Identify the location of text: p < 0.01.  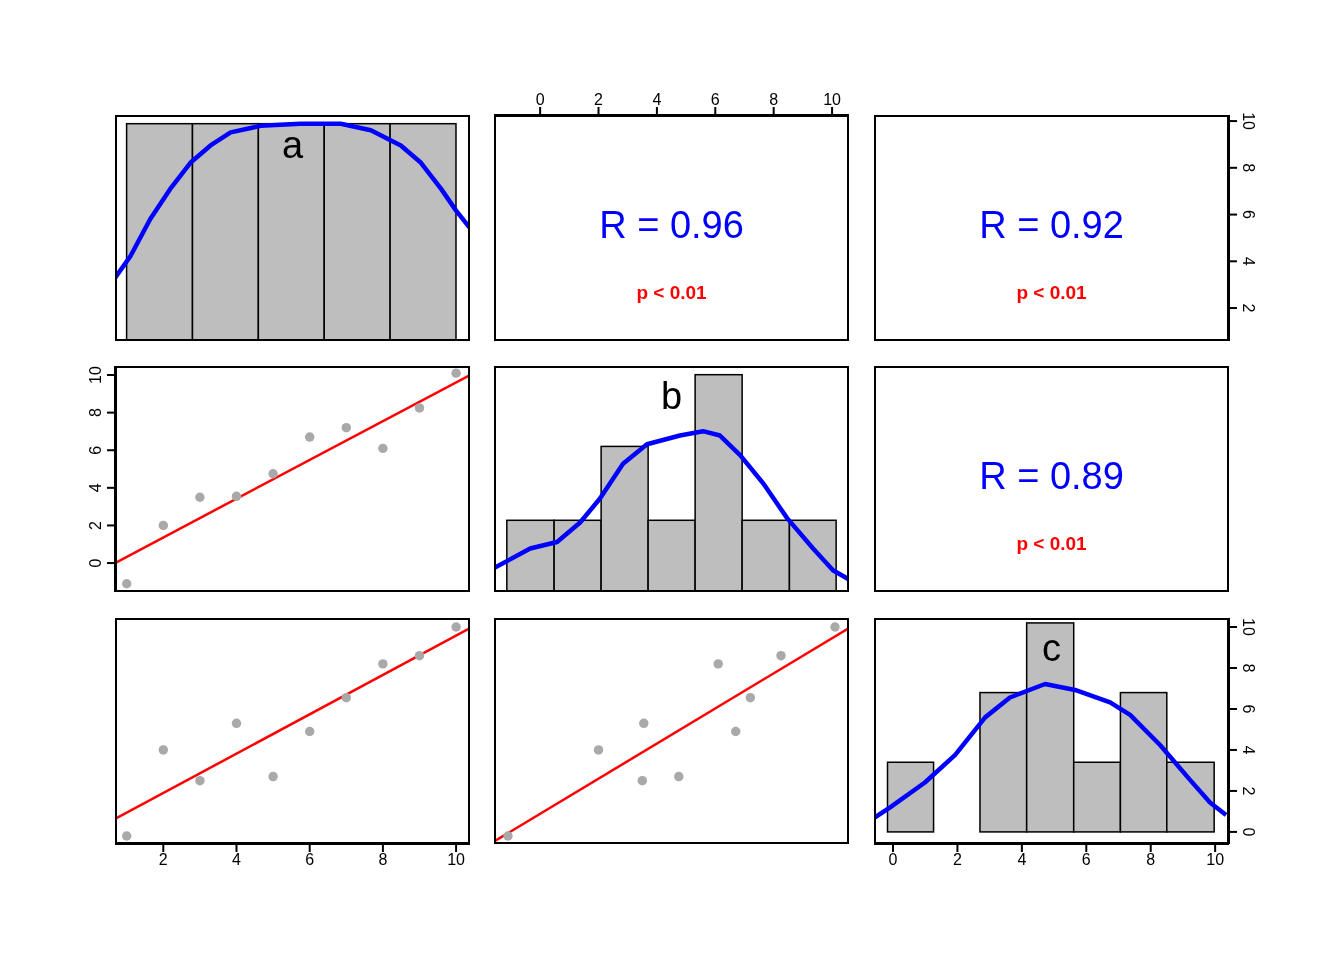
(1051, 544).